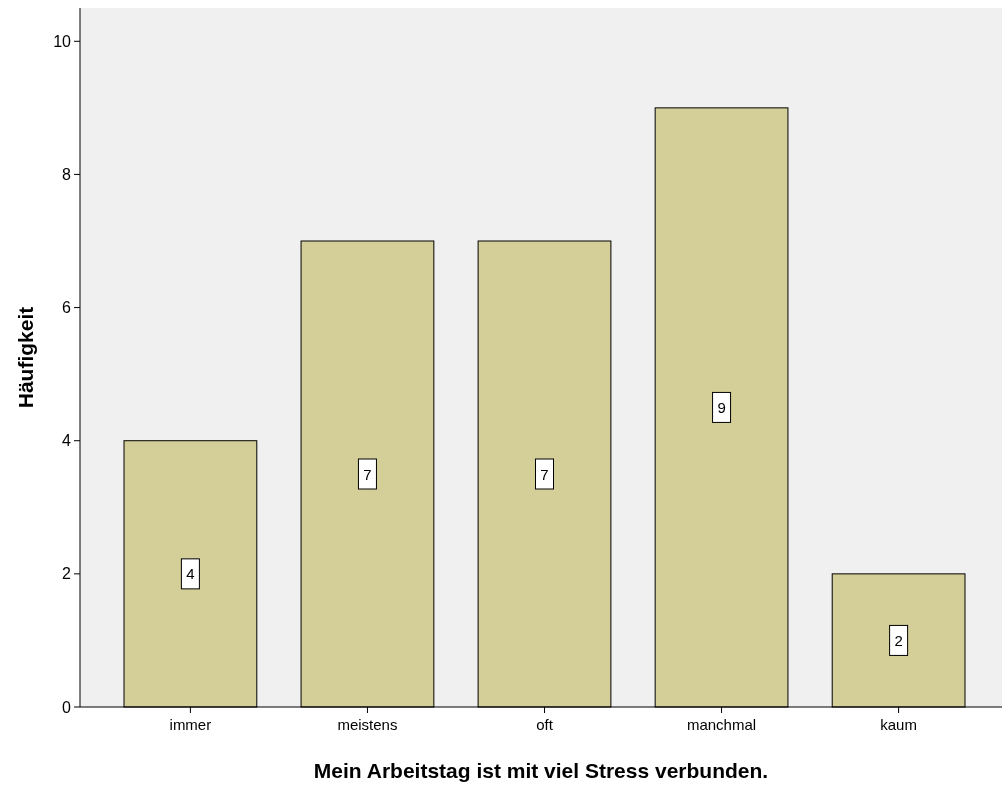 The width and height of the screenshot is (1002, 786). What do you see at coordinates (67, 308) in the screenshot?
I see `y-tick-label: 6` at bounding box center [67, 308].